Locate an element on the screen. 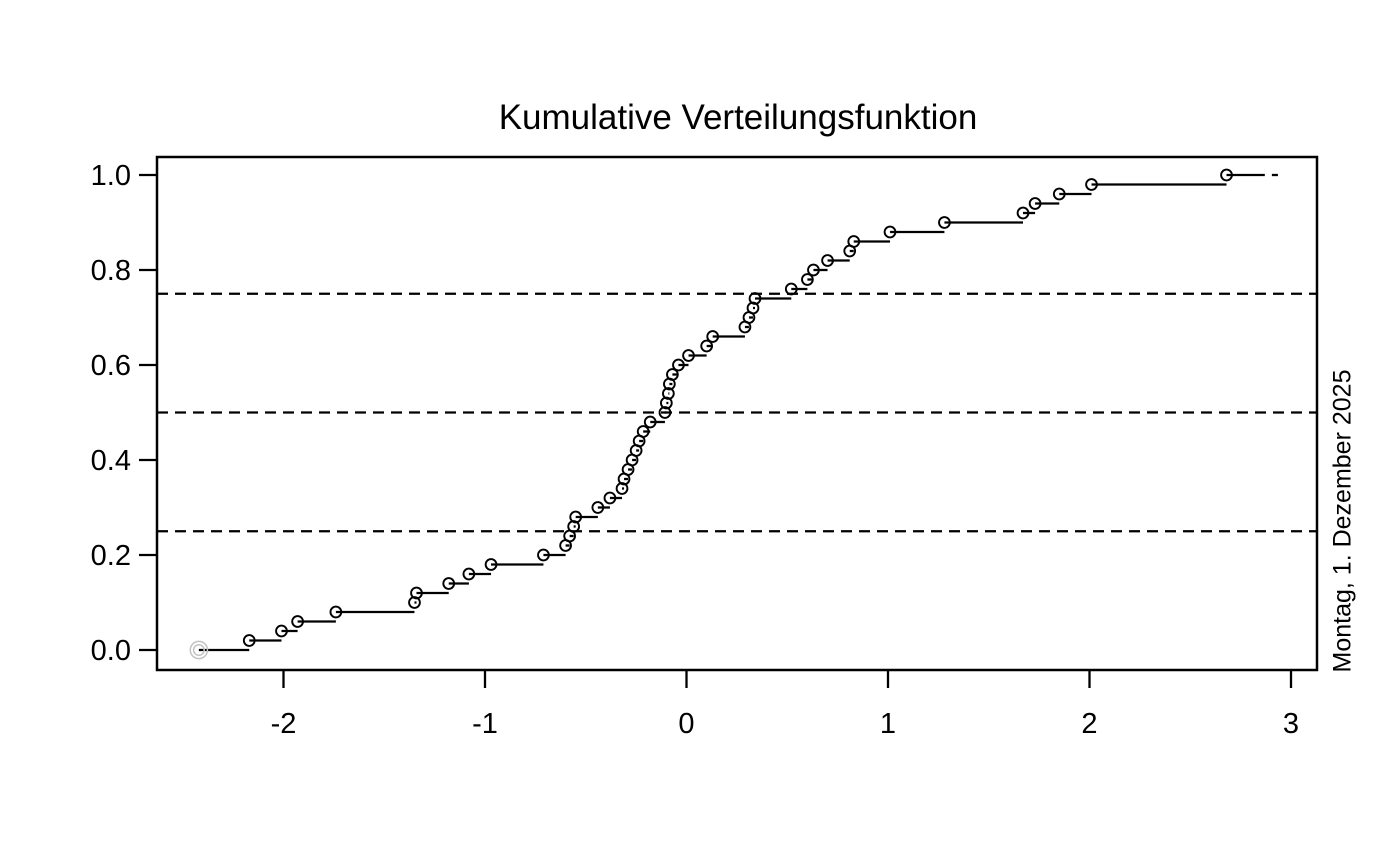 The image size is (1400, 866). chart-title: Kumulative Verteilungsfunktion is located at coordinates (738, 117).